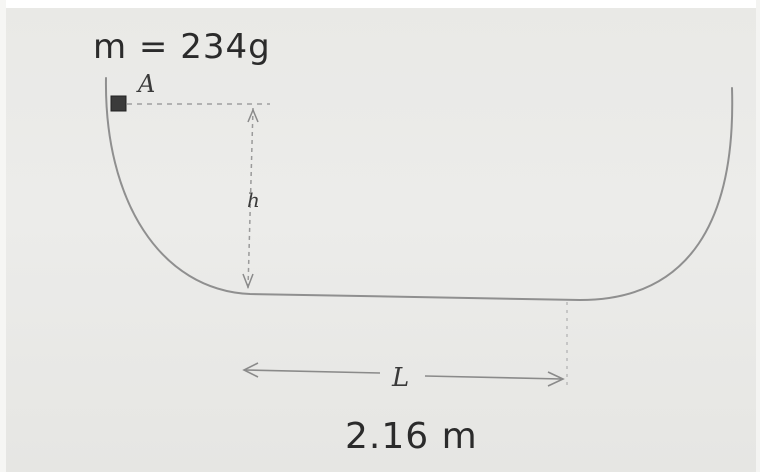  Describe the element at coordinates (145, 84) in the screenshot. I see `point-a-label: A` at that location.